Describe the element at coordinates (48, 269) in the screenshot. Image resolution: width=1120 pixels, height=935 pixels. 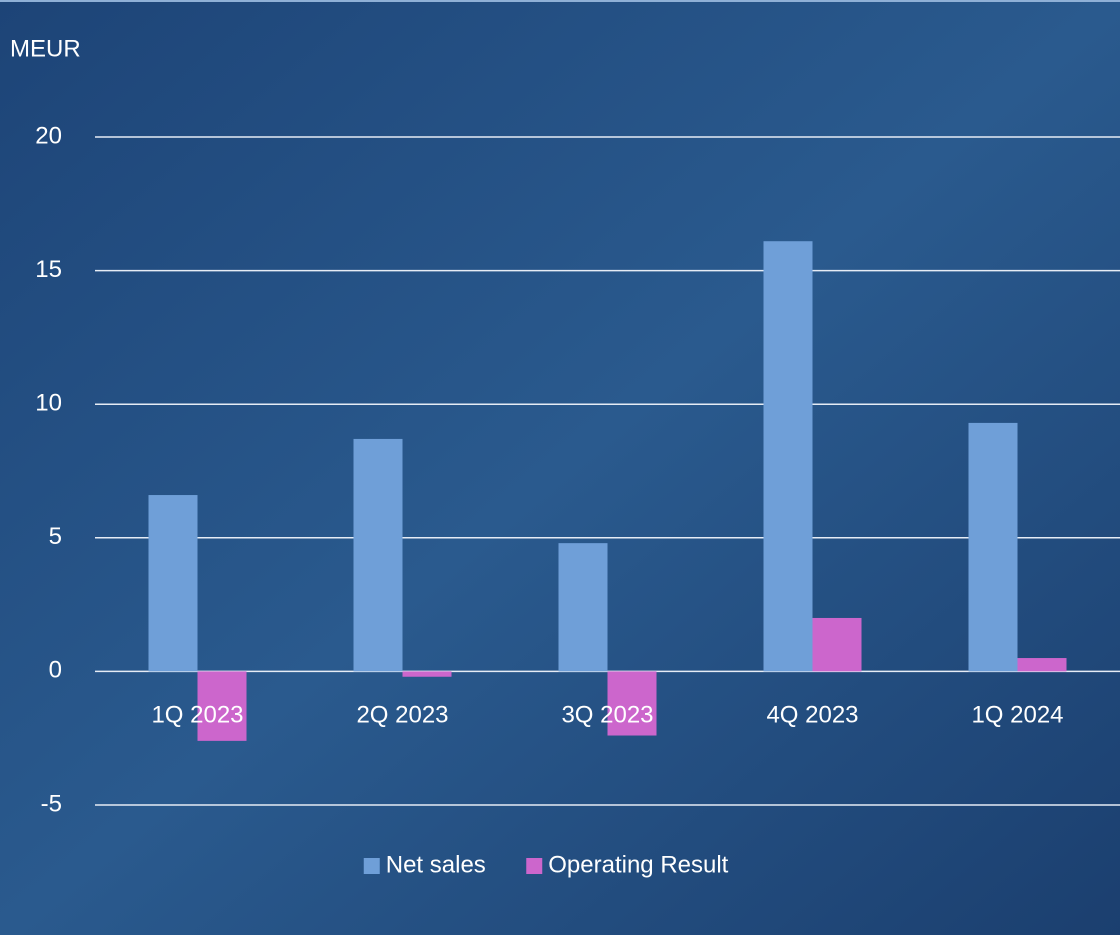
I see `y-tick-label: 15` at that location.